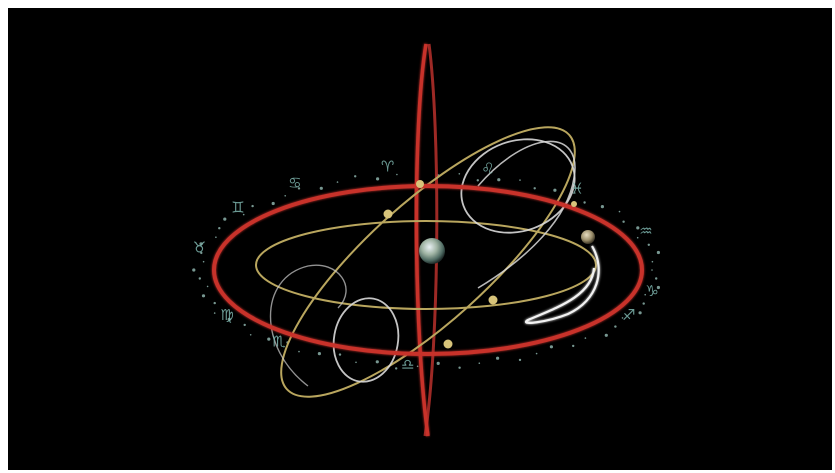  Describe the element at coordinates (588, 237) in the screenshot. I see `planet-sphere-icon` at that location.